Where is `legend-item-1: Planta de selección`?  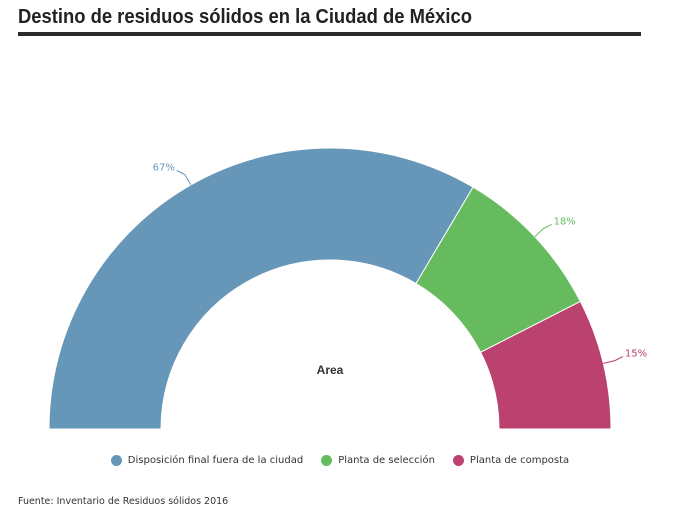
legend-item-1: Planta de selección is located at coordinates (378, 460).